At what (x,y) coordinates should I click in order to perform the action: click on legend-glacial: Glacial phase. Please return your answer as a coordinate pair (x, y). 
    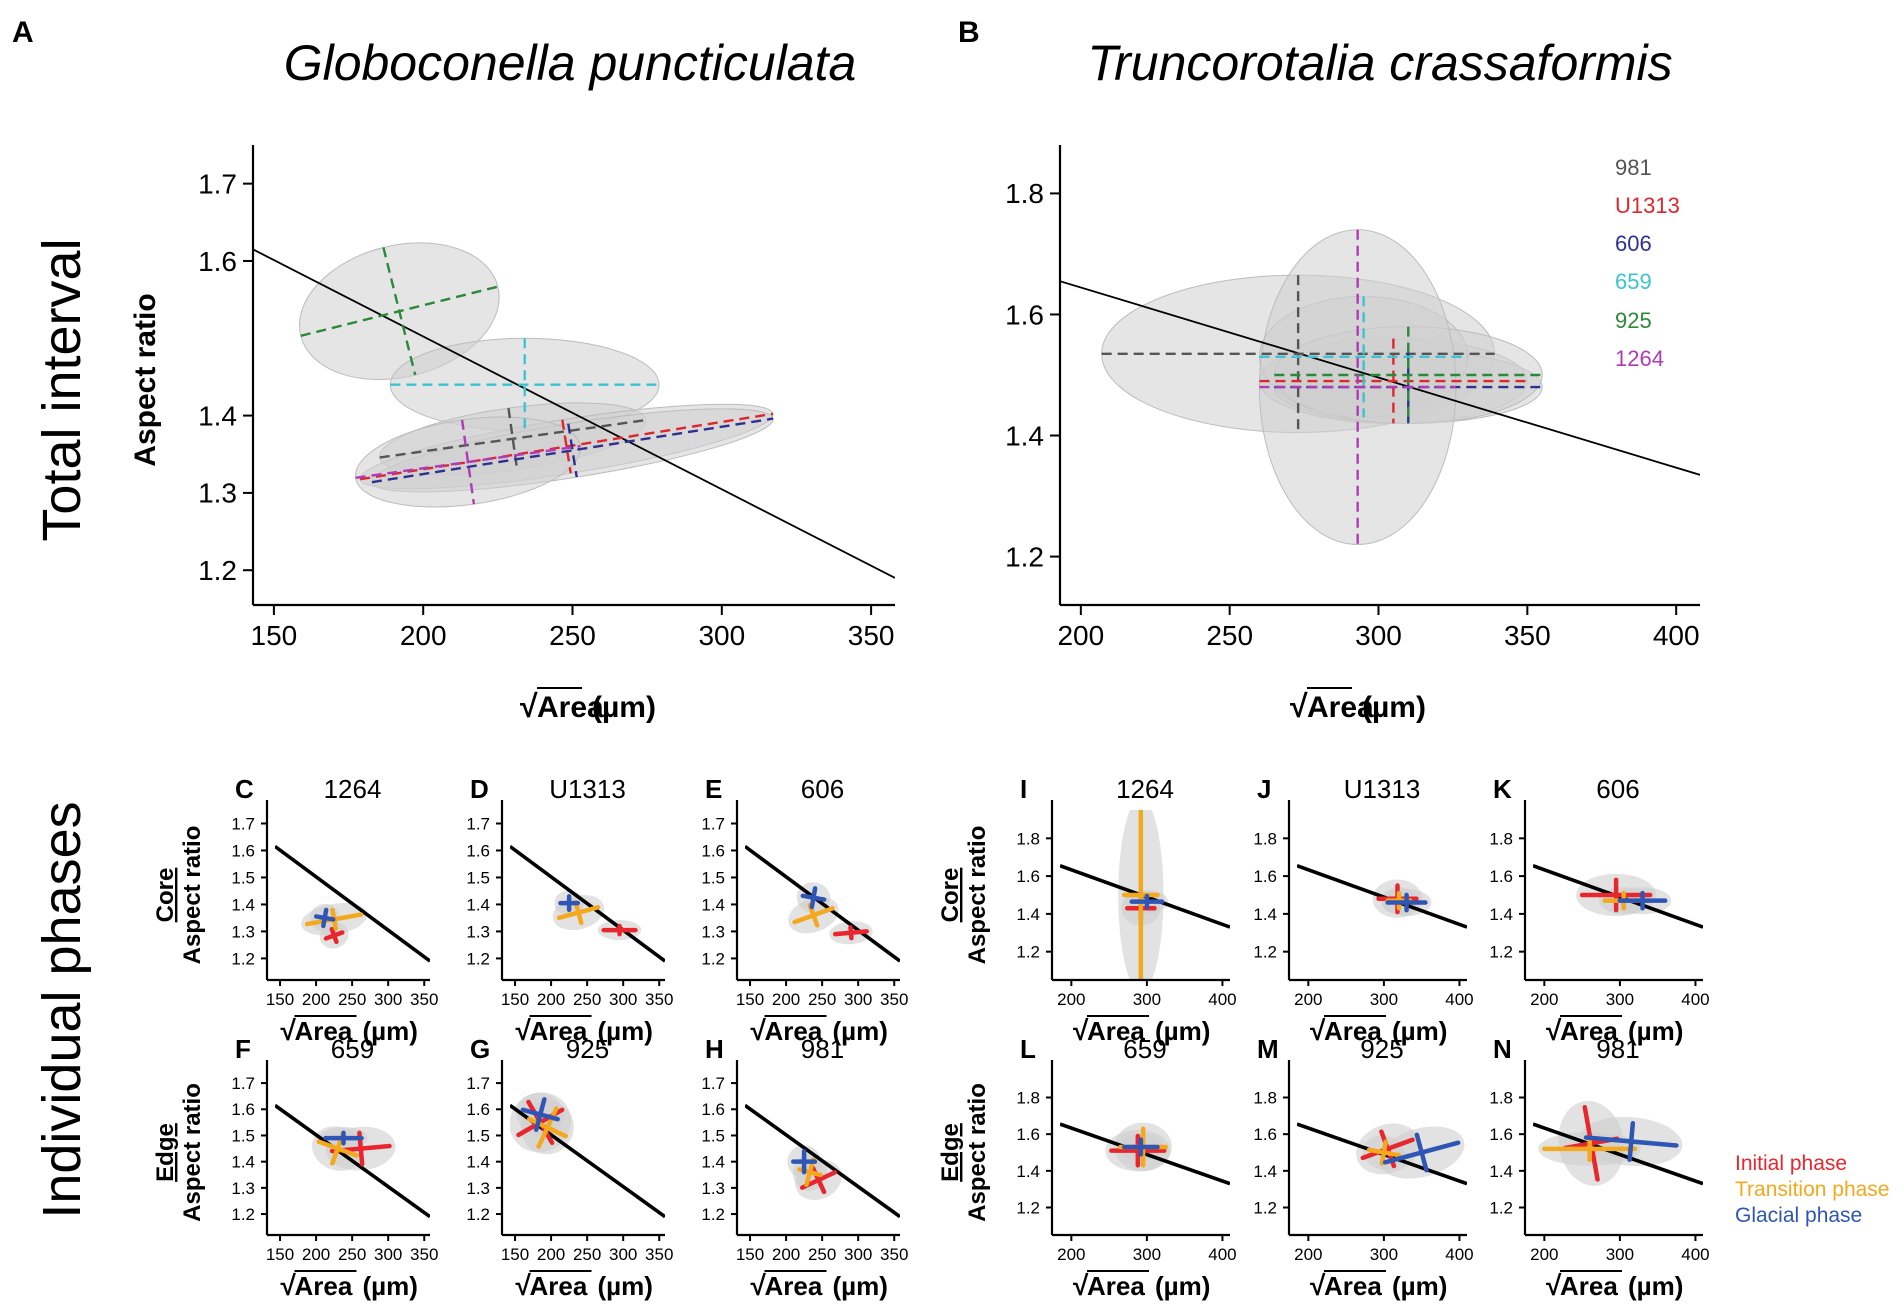
    Looking at the image, I should click on (1798, 1215).